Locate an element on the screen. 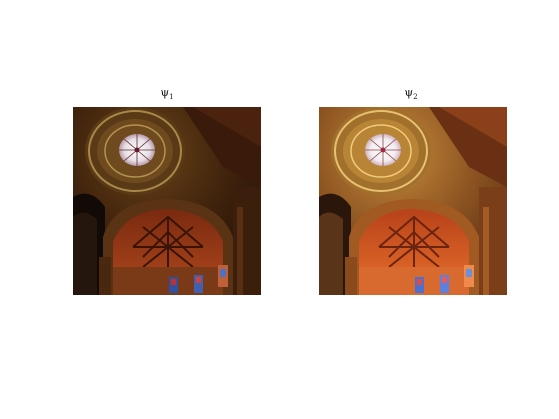  panel-1-title-symbol: ψ is located at coordinates (165, 92).